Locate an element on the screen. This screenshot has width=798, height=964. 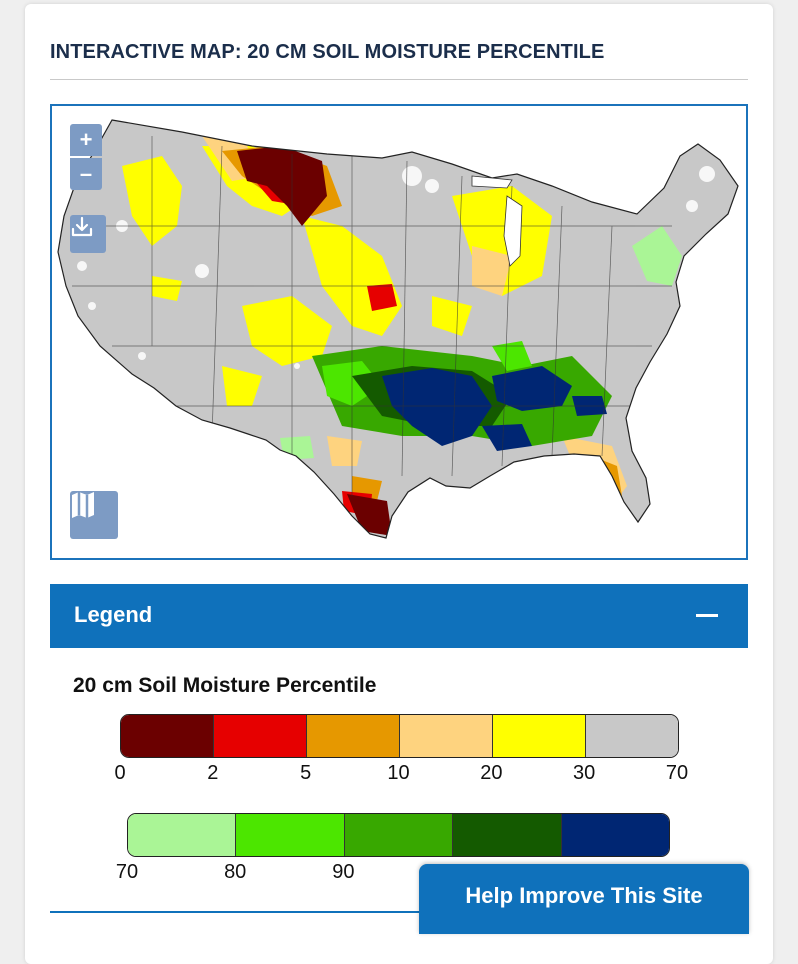
basemap-toggle-button is located at coordinates (94, 515).